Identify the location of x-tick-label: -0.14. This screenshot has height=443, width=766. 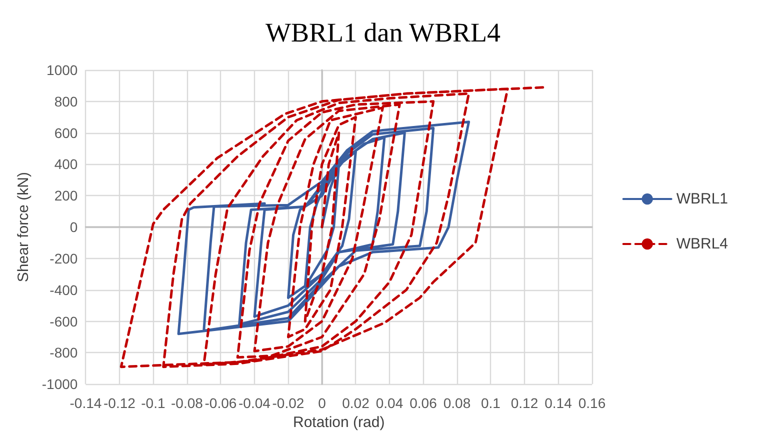
(86, 403).